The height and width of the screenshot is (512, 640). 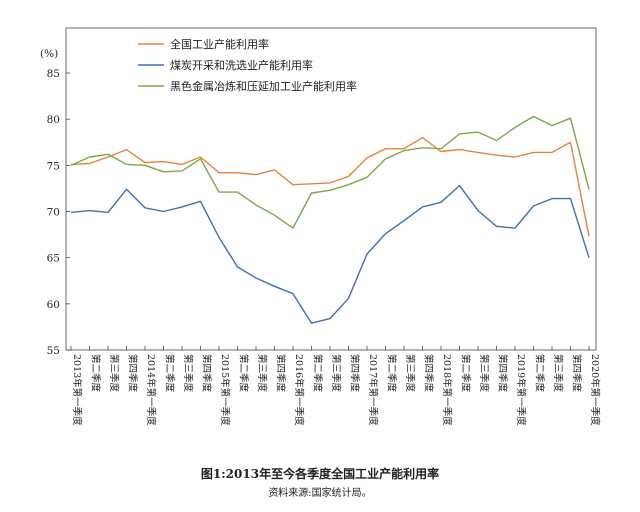 What do you see at coordinates (263, 86) in the screenshot?
I see `legend-label-3: 黑色金属冶炼和压延加工业产能利用率` at bounding box center [263, 86].